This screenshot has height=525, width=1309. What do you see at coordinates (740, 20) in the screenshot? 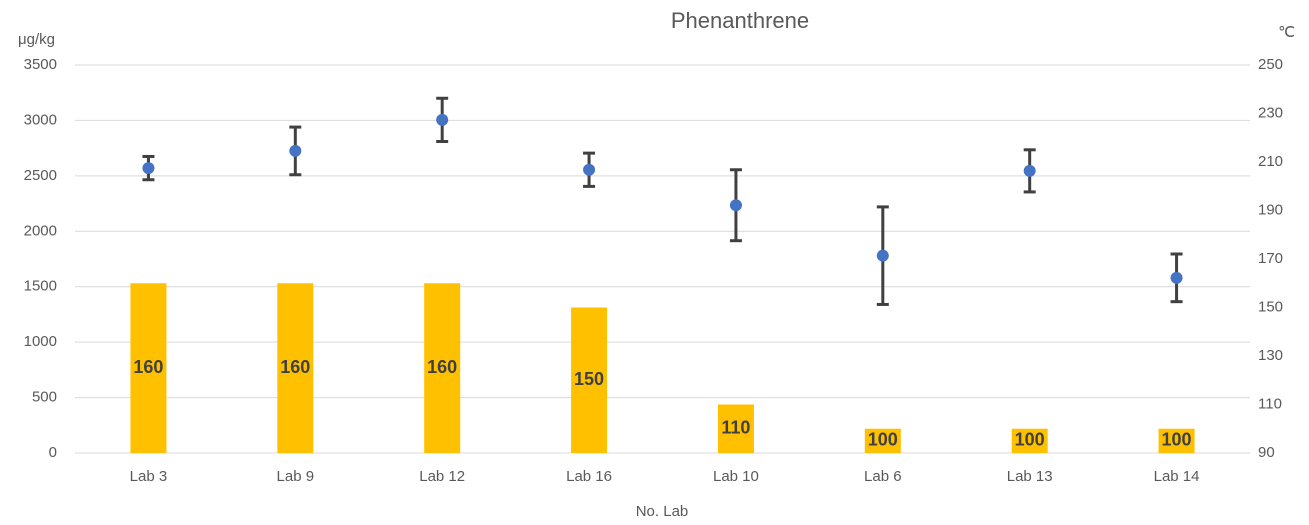
I see `chart-title: Phenanthrene` at bounding box center [740, 20].